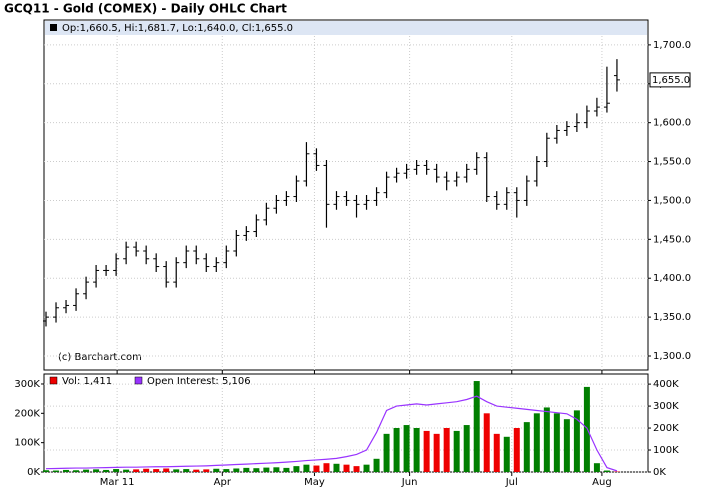 Image resolution: width=712 pixels, height=495 pixels. I want to click on y-tick-label: 300K, so click(27, 384).